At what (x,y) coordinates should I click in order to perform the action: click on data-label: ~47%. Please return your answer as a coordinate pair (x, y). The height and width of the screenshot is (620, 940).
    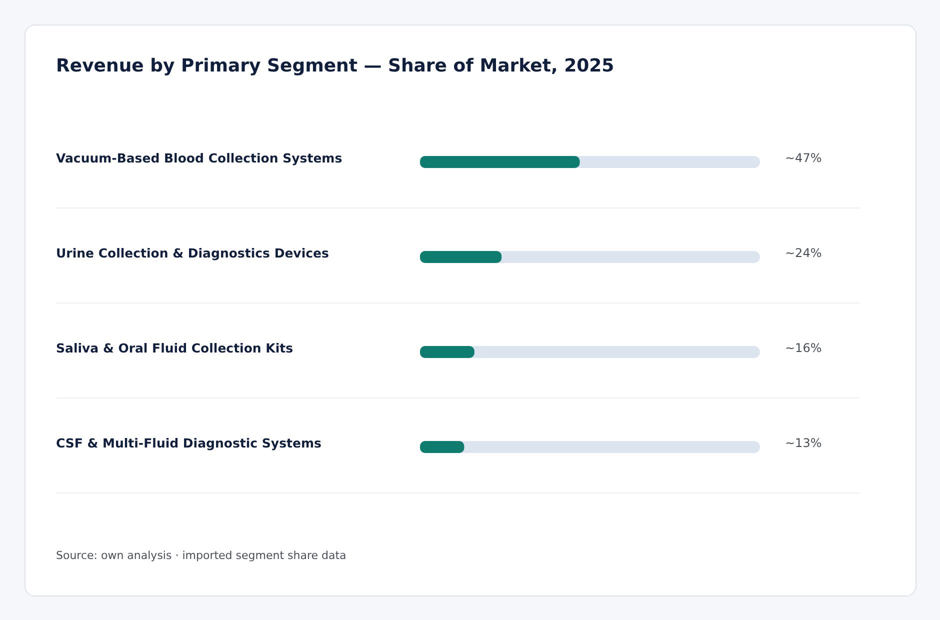
    Looking at the image, I should click on (803, 158).